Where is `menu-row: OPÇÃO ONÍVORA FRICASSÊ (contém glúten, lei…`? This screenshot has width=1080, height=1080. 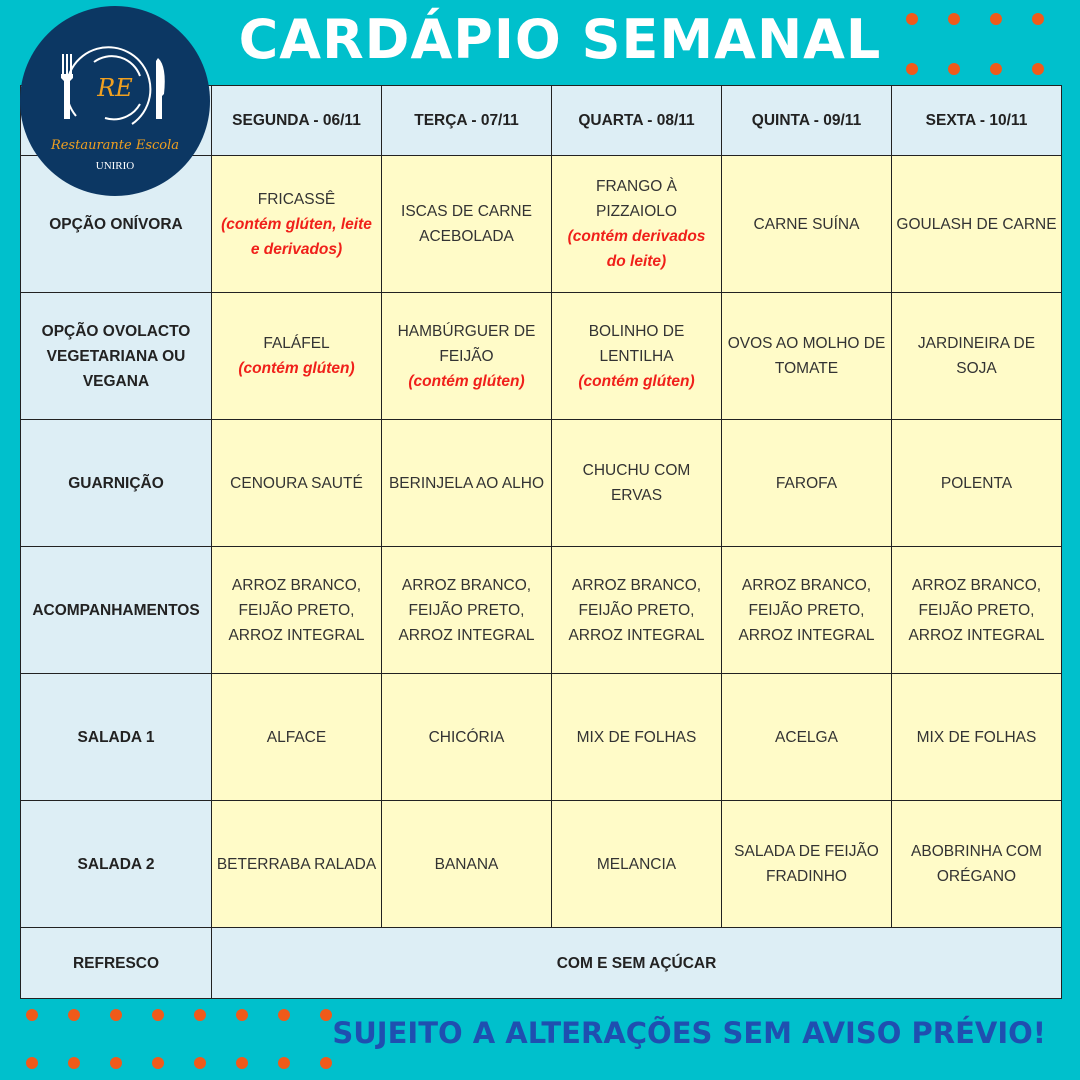 menu-row: OPÇÃO ONÍVORA FRICASSÊ (contém glúten, lei… is located at coordinates (541, 224).